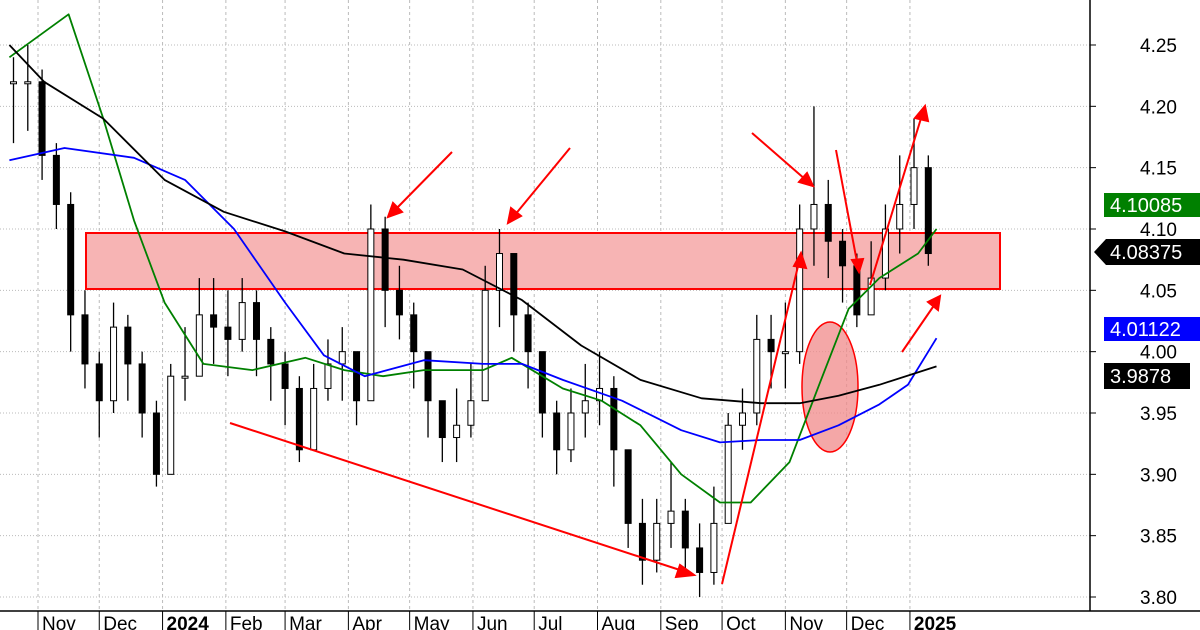 This screenshot has width=1200, height=630. What do you see at coordinates (305, 622) in the screenshot?
I see `x-tick-label: Mar` at bounding box center [305, 622].